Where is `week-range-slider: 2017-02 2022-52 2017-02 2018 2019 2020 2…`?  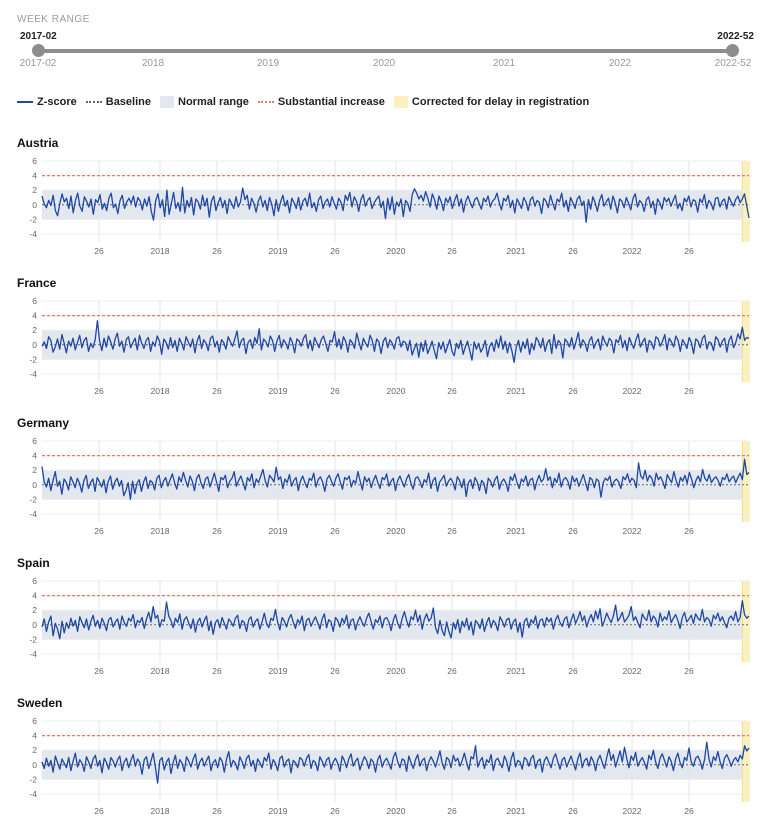
week-range-slider: 2017-02 2022-52 2017-02 2018 2019 2020 2… is located at coordinates (385, 50).